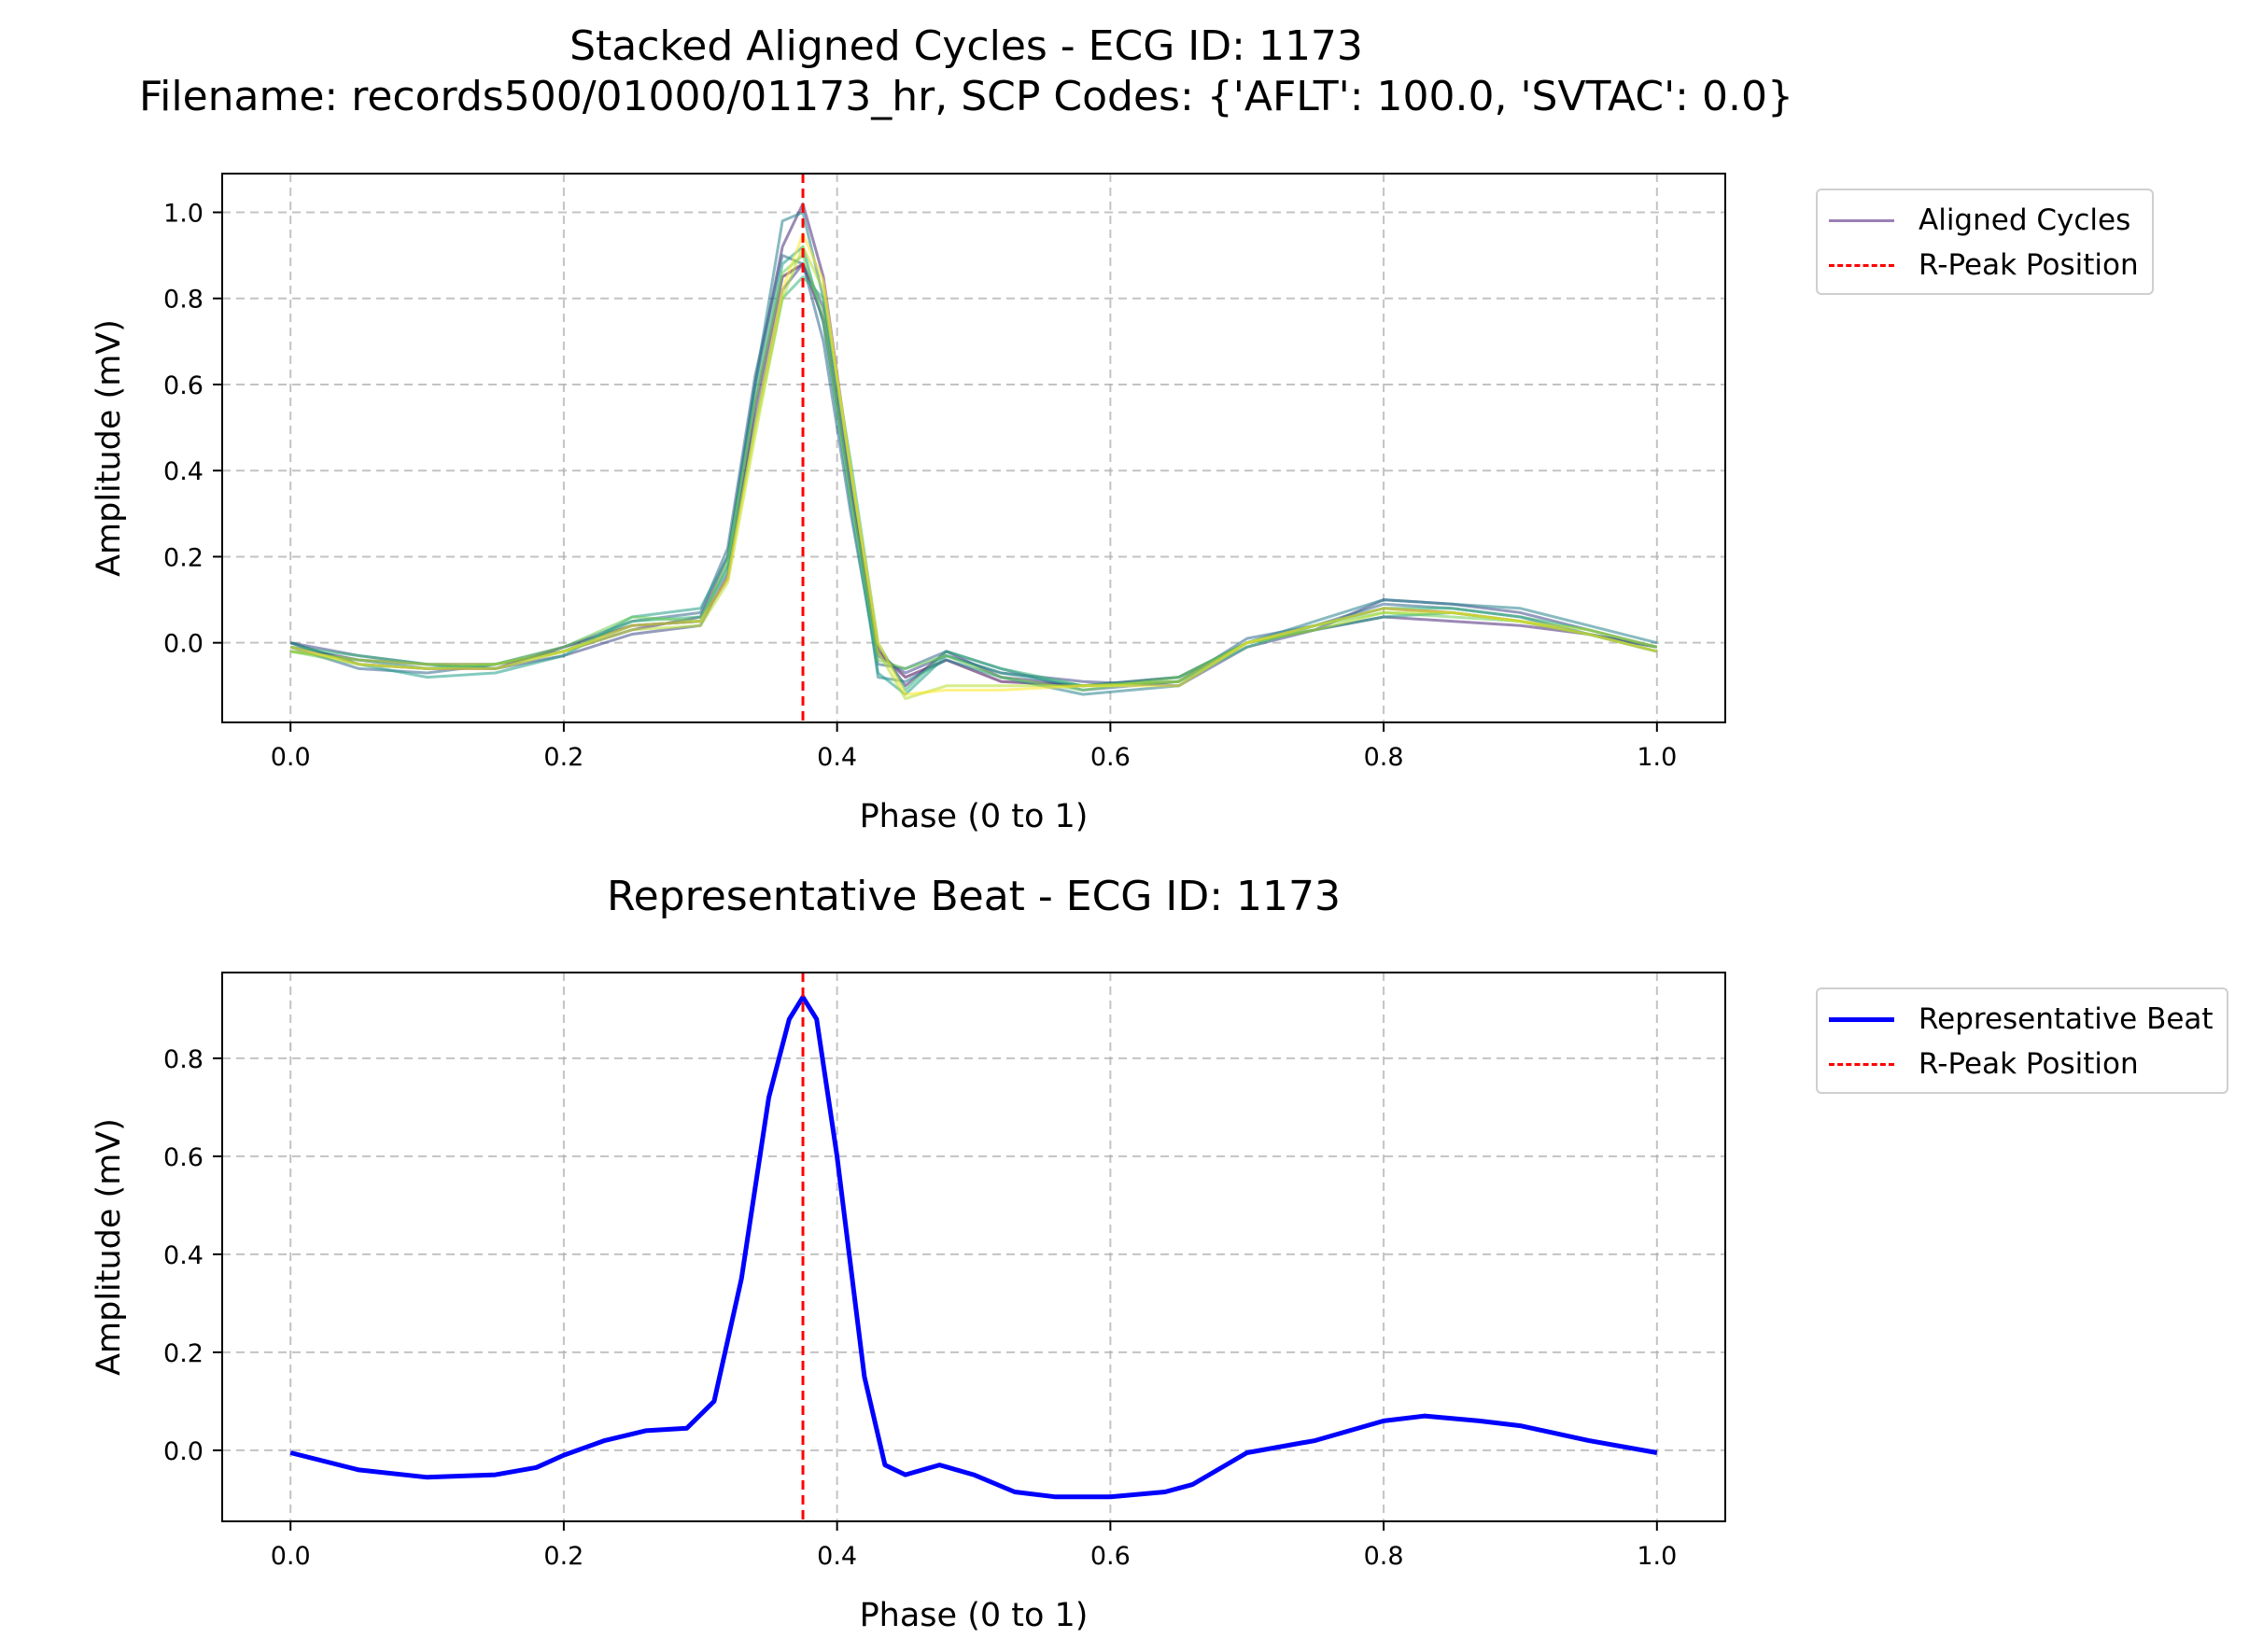 This screenshot has height=1652, width=2263. I want to click on panel-title: Representative Beat - ECG ID: 1173, so click(974, 896).